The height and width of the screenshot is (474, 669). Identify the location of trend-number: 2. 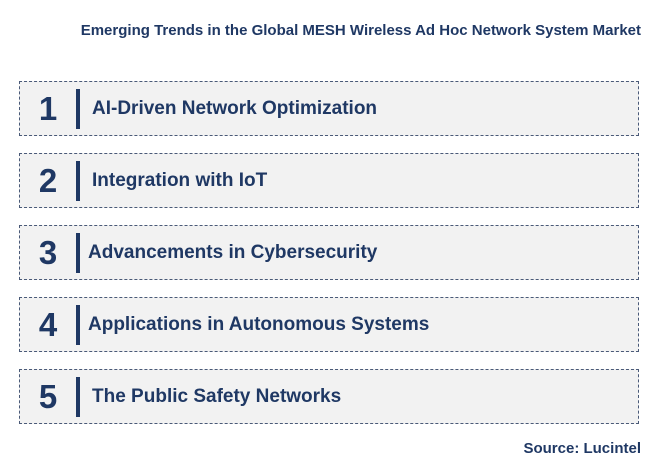
(48, 180).